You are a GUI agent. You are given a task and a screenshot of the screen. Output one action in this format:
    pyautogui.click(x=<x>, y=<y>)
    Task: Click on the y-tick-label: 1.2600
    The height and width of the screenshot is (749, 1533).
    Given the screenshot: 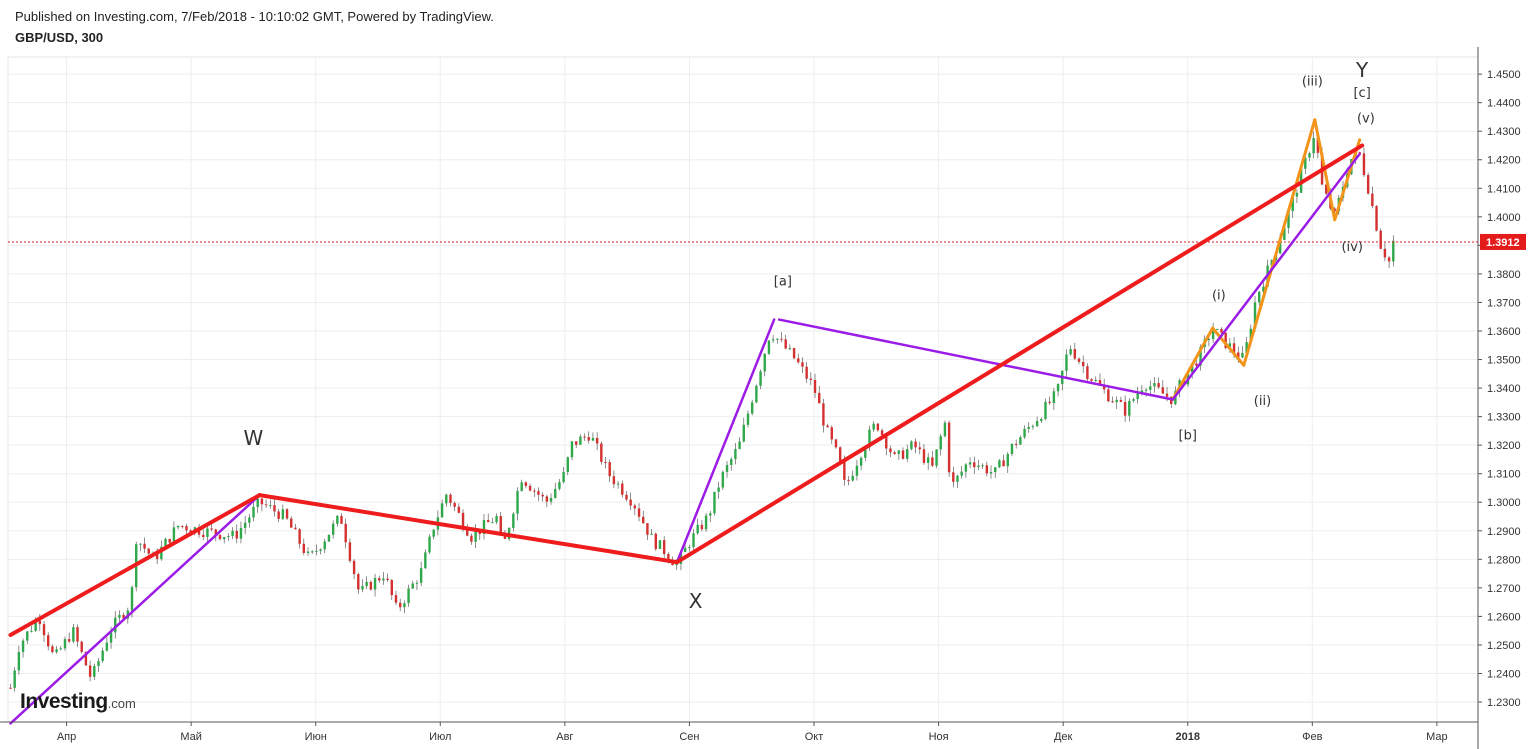 What is the action you would take?
    pyautogui.click(x=1504, y=617)
    